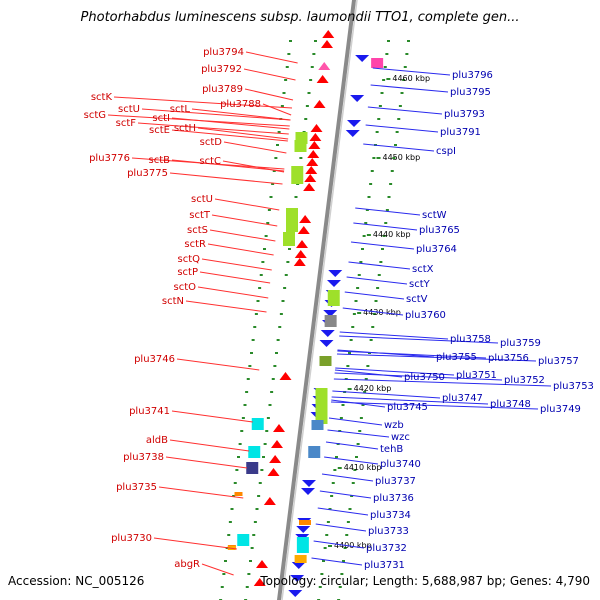 The height and width of the screenshot is (600, 600). What do you see at coordinates (240, 104) in the screenshot?
I see `gene-label-left: plu3788` at bounding box center [240, 104].